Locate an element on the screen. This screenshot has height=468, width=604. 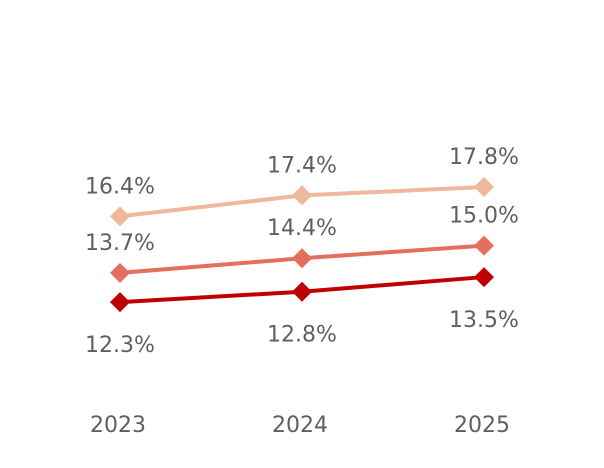
data-label: 13.7% is located at coordinates (120, 243).